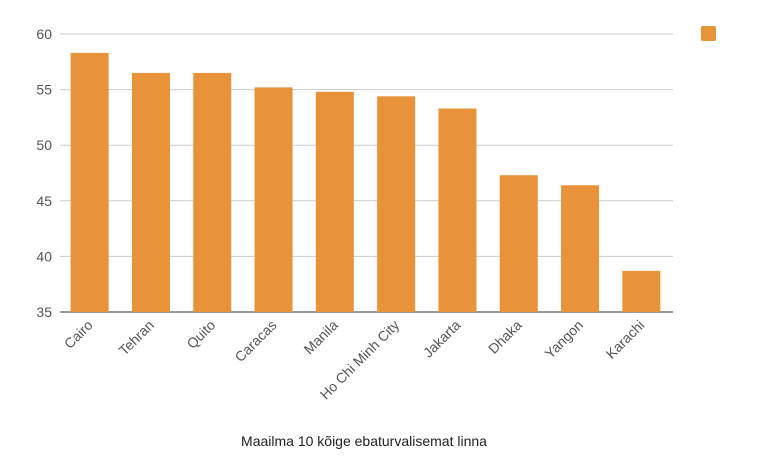 The width and height of the screenshot is (768, 475). Describe the element at coordinates (44, 90) in the screenshot. I see `y-tick-label: 55` at that location.